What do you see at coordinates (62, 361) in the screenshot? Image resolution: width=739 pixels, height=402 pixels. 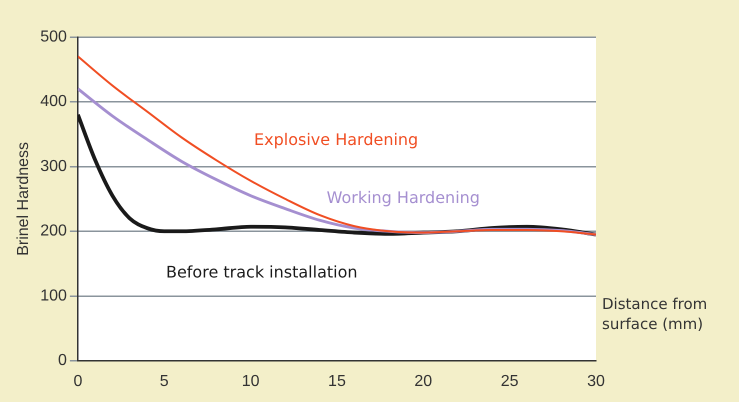 I see `y-tick-label: 0` at bounding box center [62, 361].